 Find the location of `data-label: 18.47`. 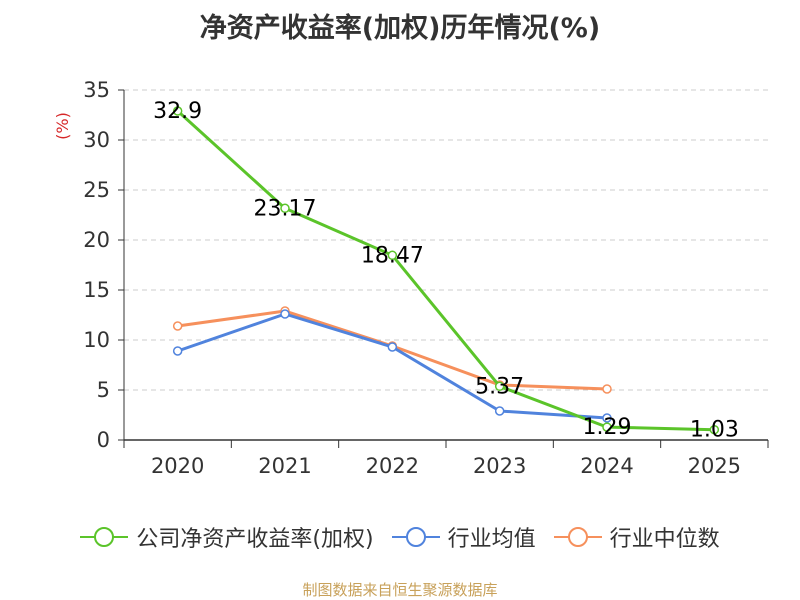

data-label: 18.47 is located at coordinates (392, 255).